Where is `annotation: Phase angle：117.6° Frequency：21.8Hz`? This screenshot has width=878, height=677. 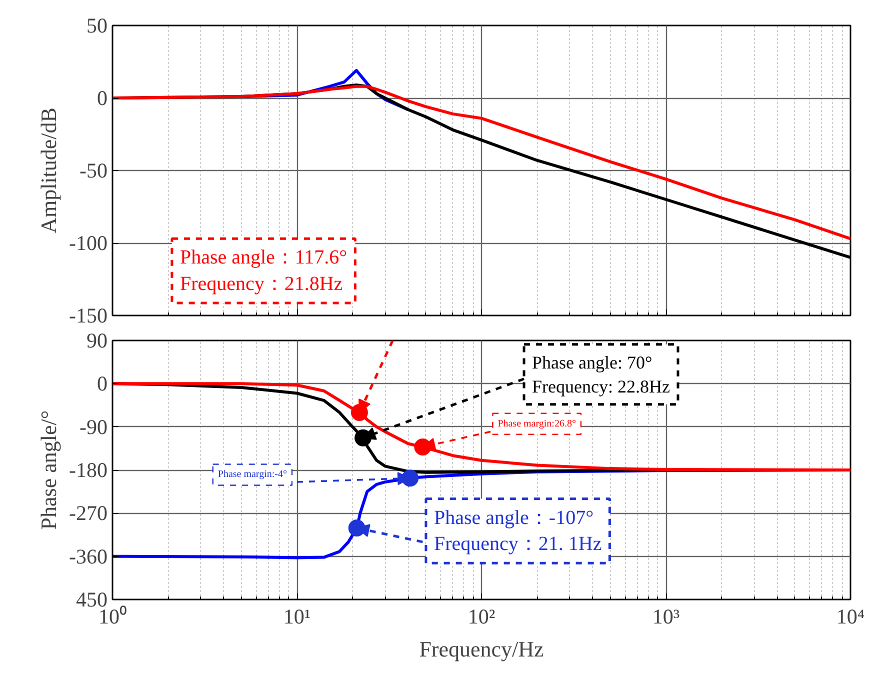
annotation: Phase angle：117.6° Frequency：21.8Hz is located at coordinates (264, 271).